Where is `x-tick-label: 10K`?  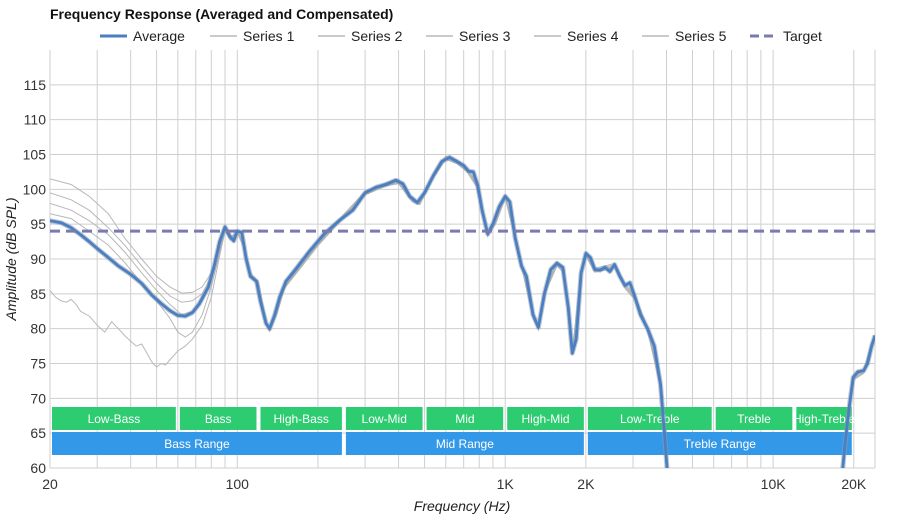
x-tick-label: 10K is located at coordinates (774, 484).